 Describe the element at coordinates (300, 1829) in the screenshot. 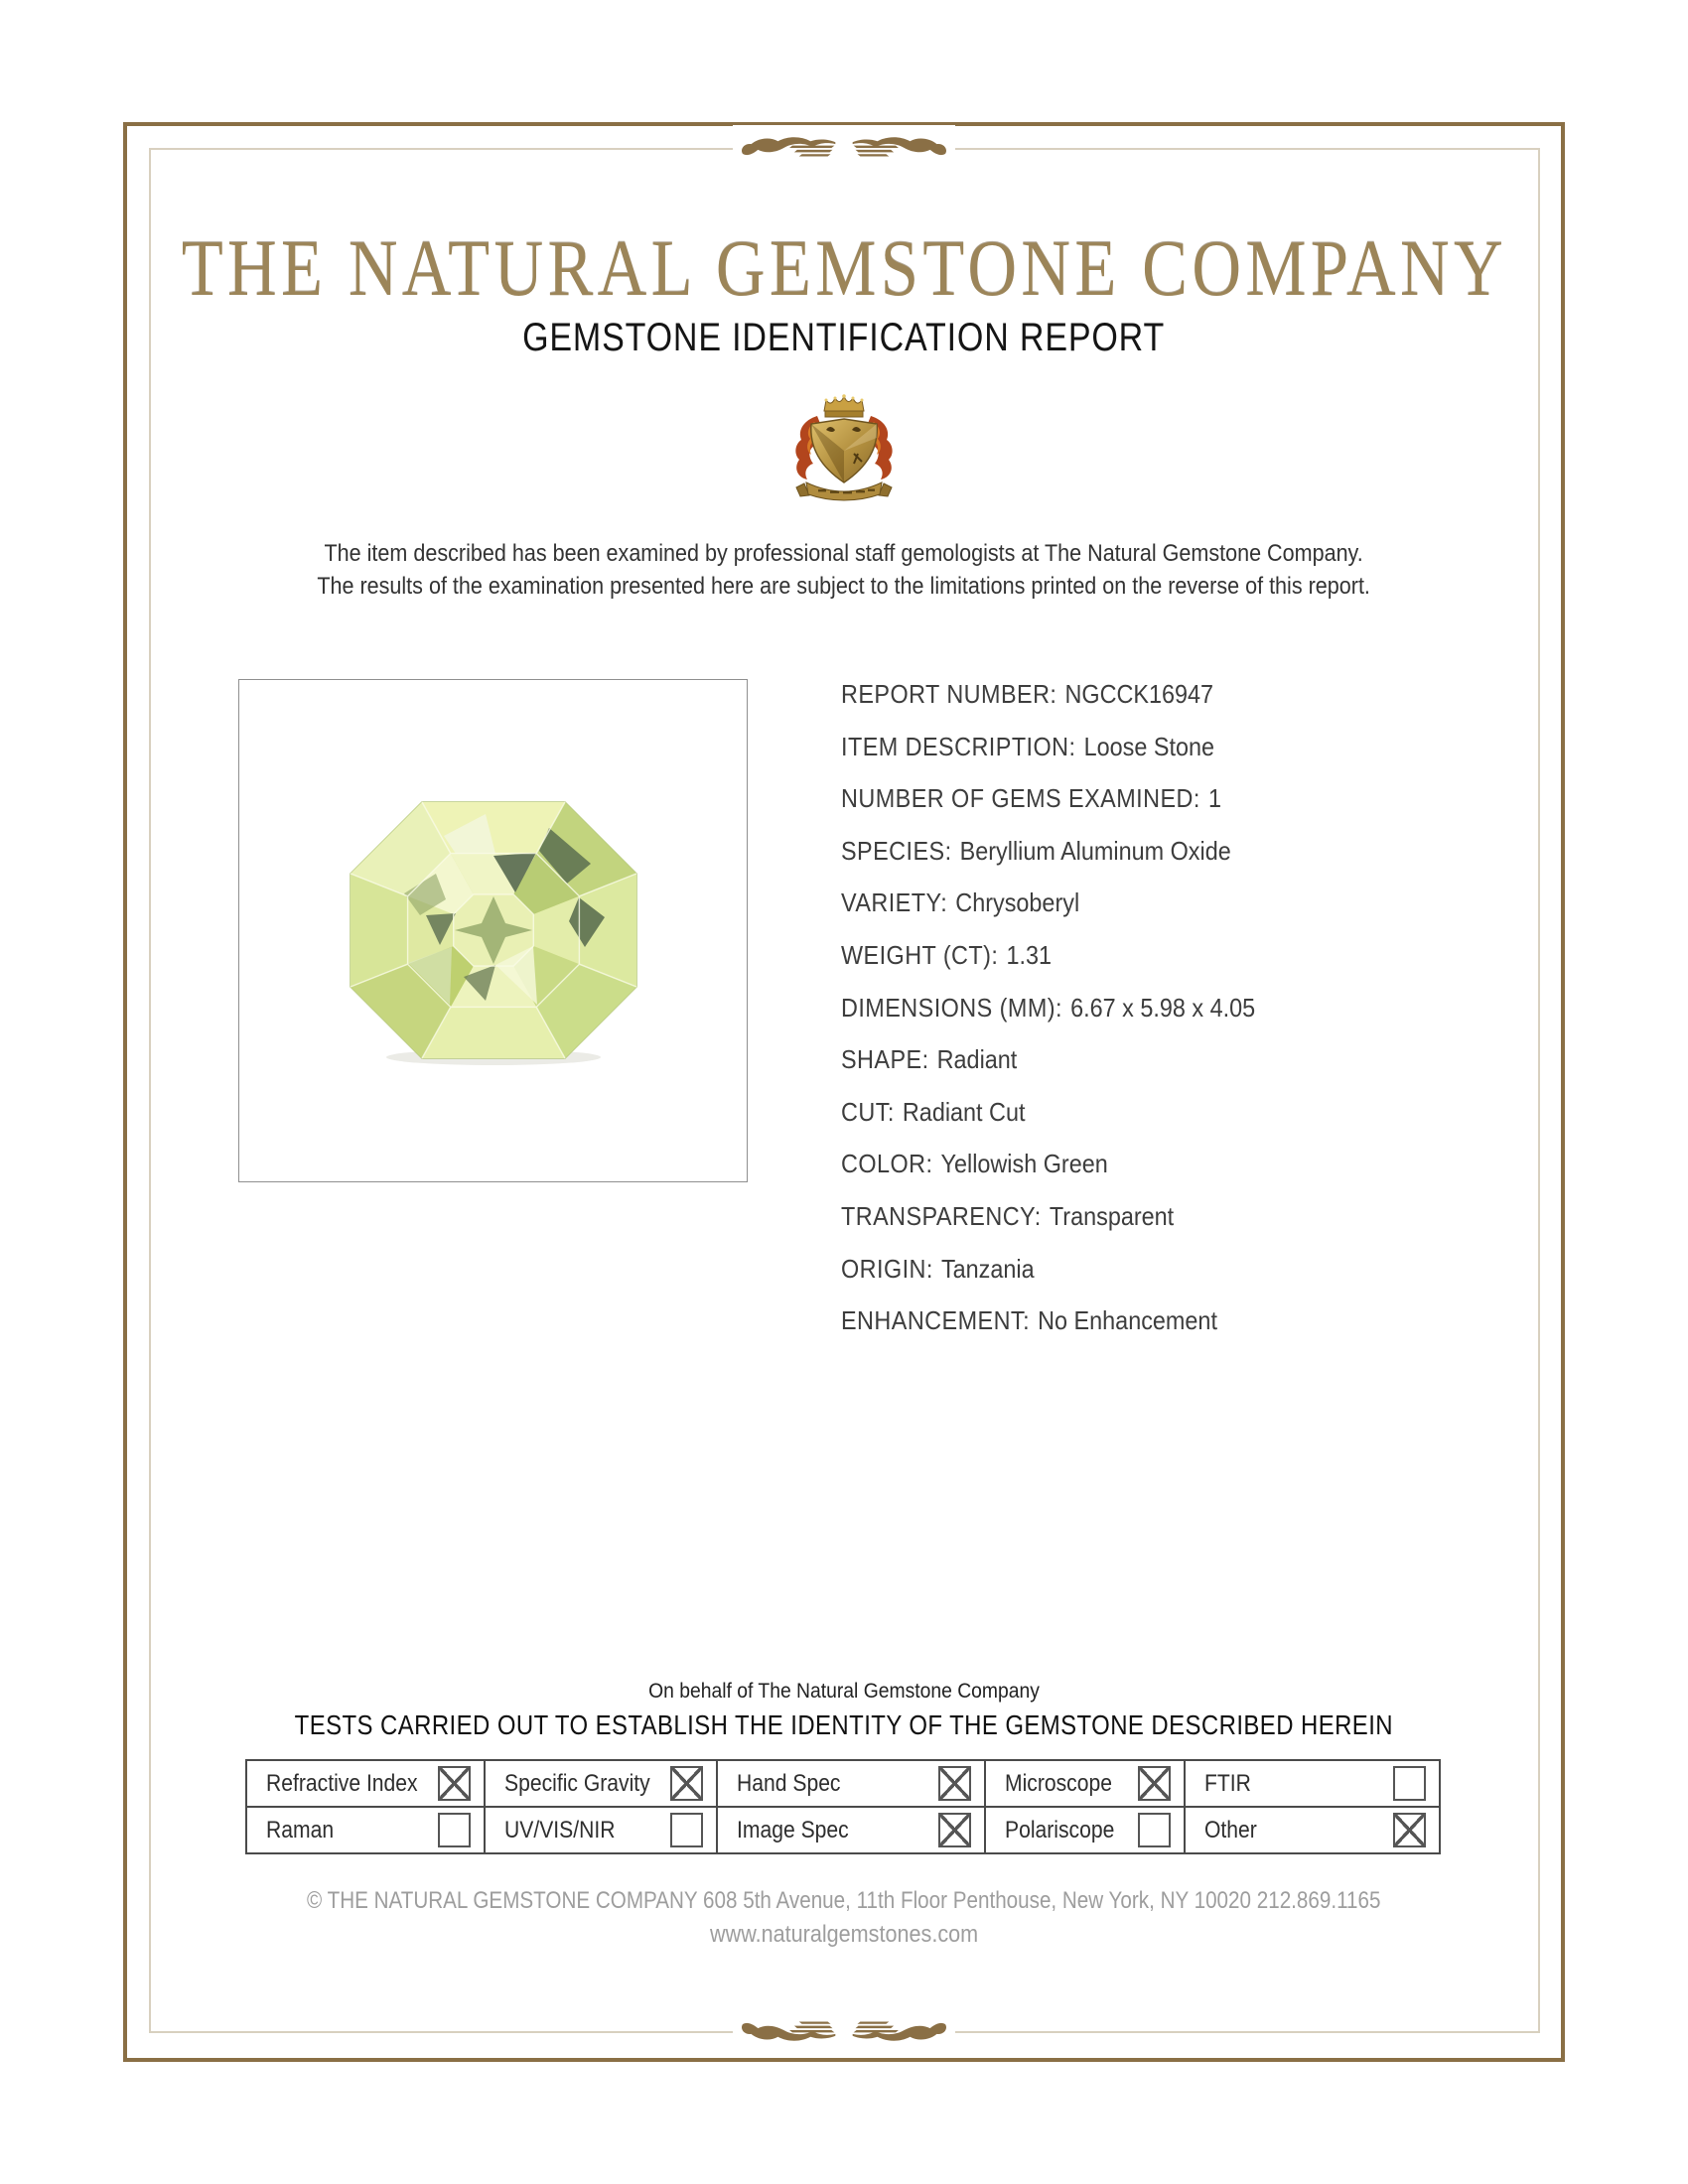

I see `test-name-label: Raman` at that location.